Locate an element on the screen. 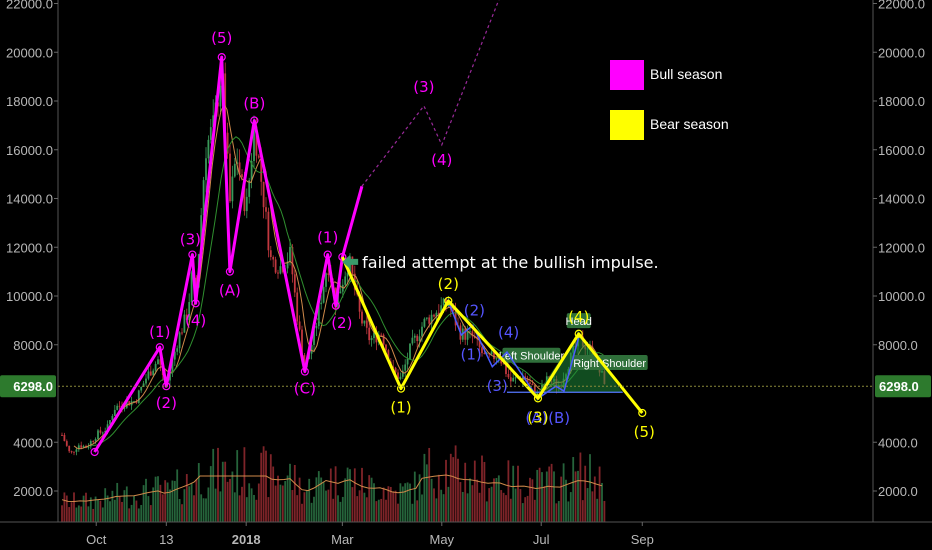 This screenshot has width=932, height=550. blue-subwave-line is located at coordinates (513, 350).